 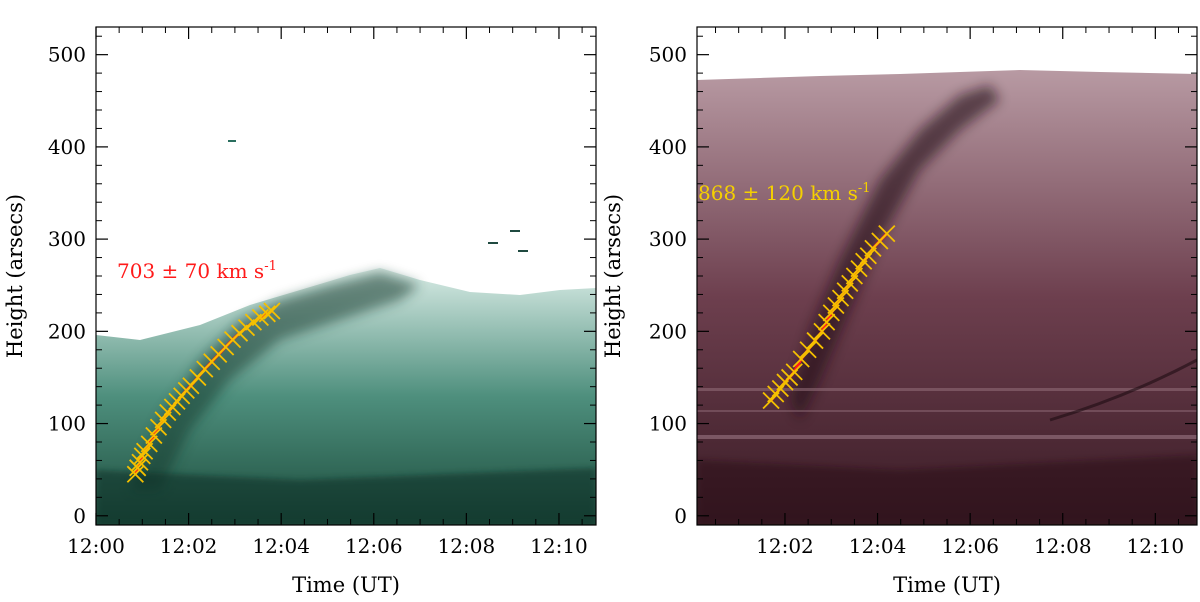 I want to click on left-x-tick-labels: 12:00 12:02 12:04 12:06 12:08 12:10, so click(x=327, y=546).